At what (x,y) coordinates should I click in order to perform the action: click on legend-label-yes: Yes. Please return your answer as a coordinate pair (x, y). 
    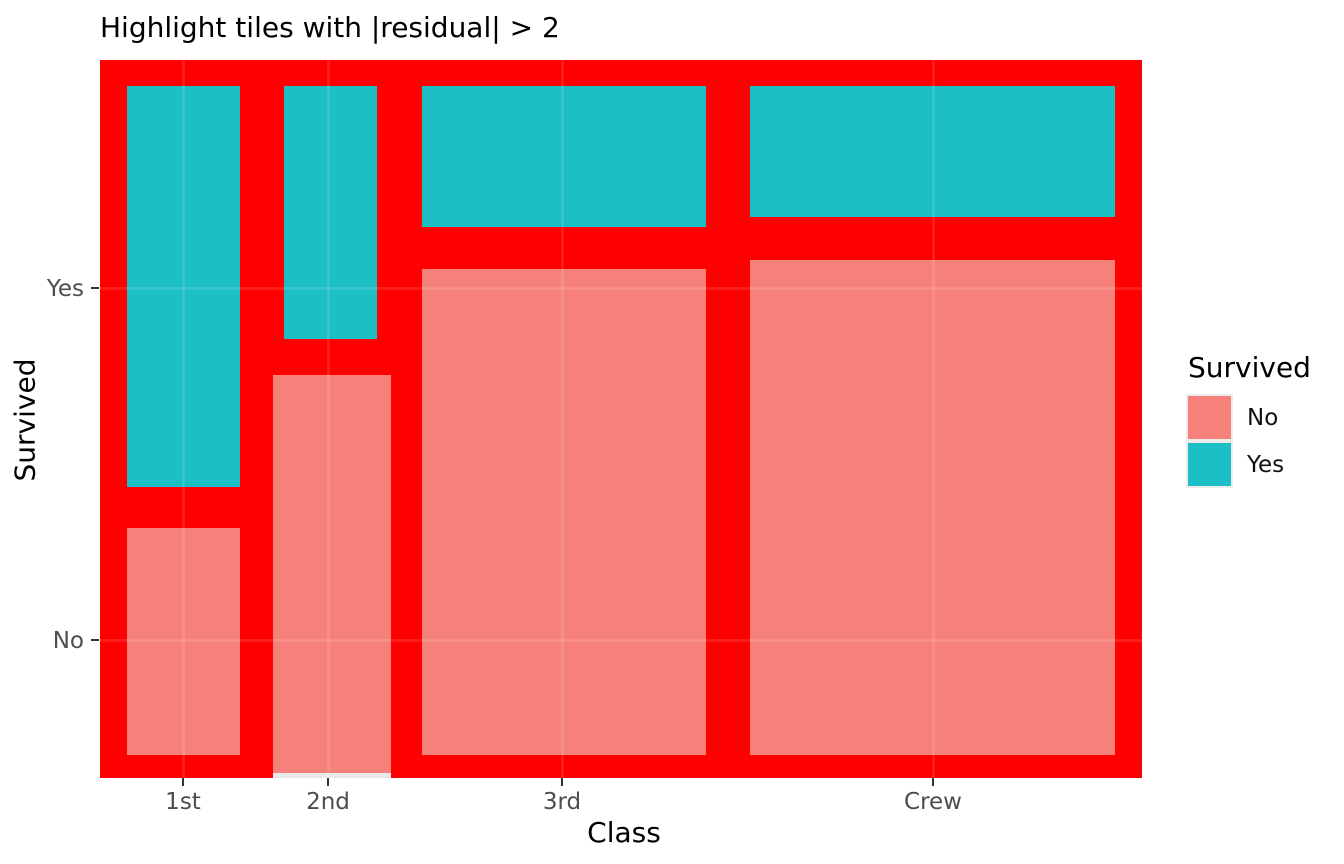
    Looking at the image, I should click on (1266, 464).